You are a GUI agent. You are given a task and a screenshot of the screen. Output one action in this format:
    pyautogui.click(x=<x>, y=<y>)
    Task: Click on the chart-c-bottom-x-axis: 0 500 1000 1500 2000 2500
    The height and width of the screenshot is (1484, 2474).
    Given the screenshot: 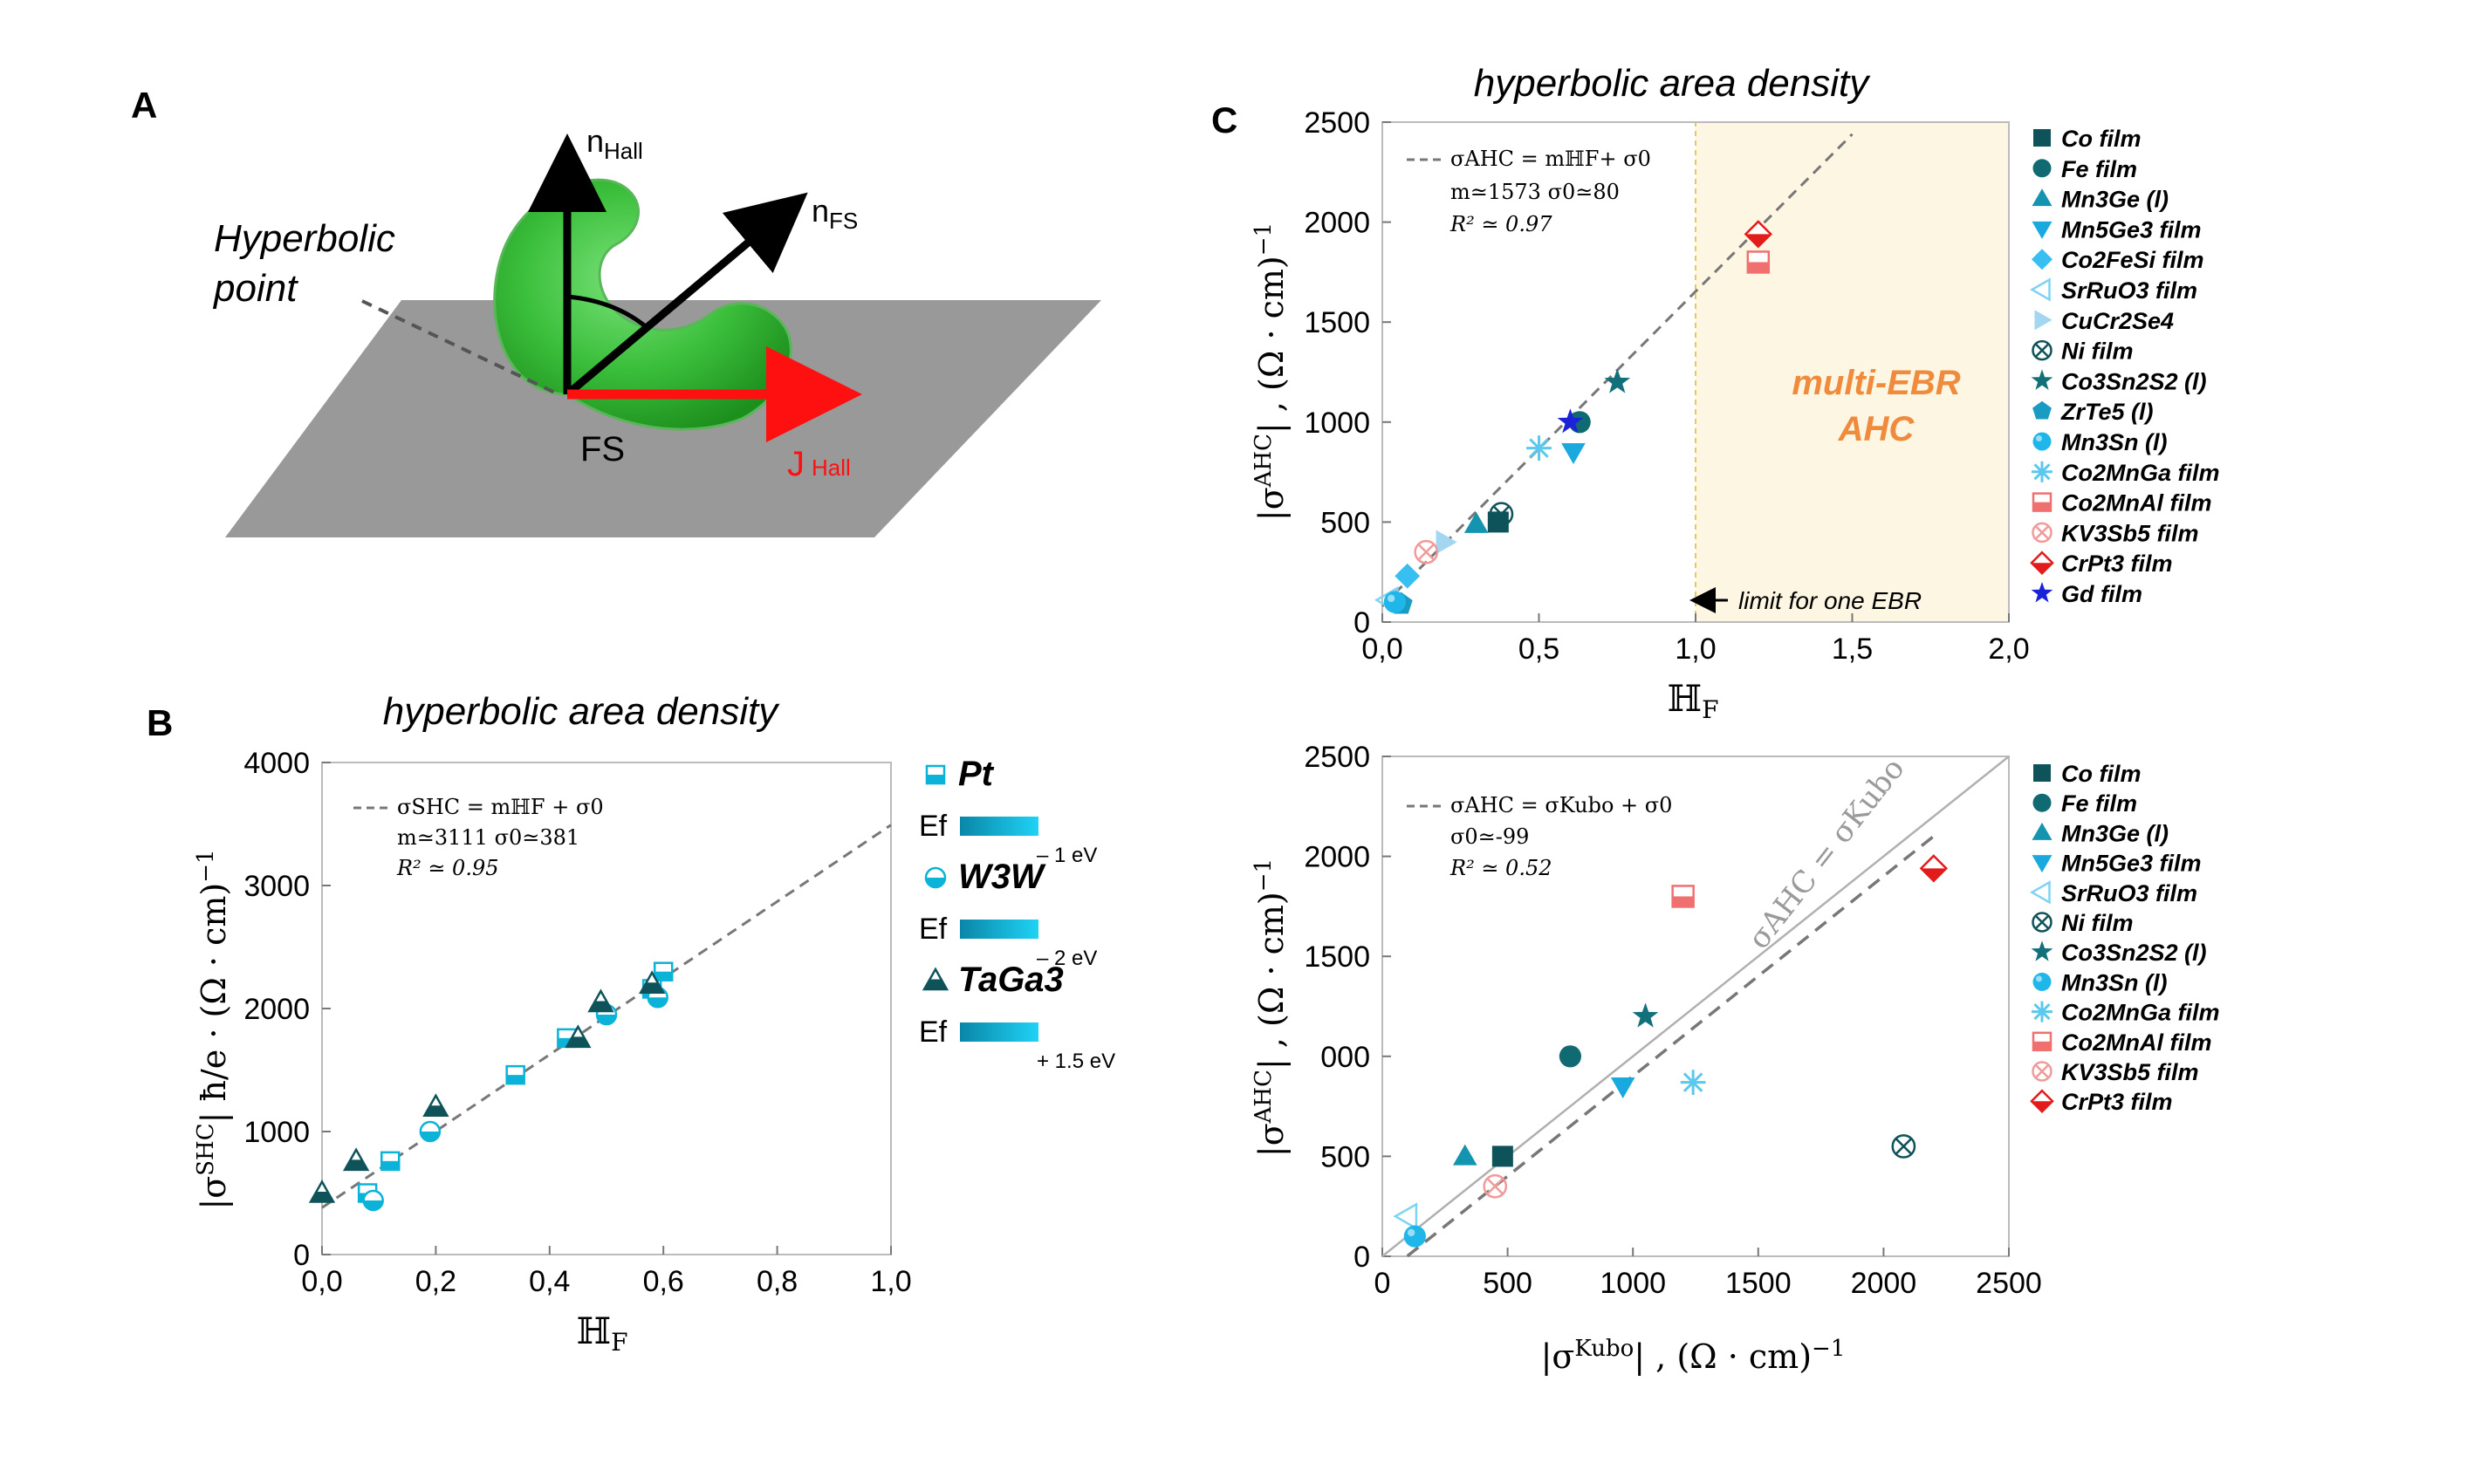 What is the action you would take?
    pyautogui.click(x=1708, y=1274)
    